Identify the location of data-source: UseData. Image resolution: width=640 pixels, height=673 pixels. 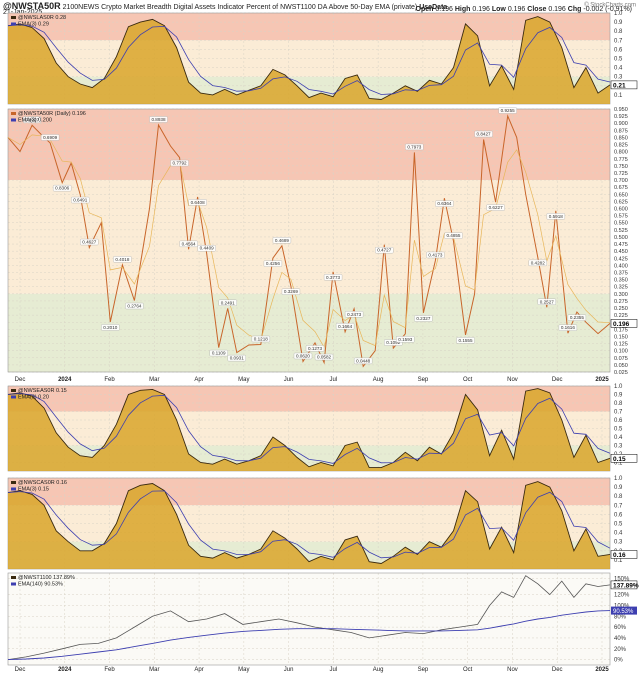
(433, 7).